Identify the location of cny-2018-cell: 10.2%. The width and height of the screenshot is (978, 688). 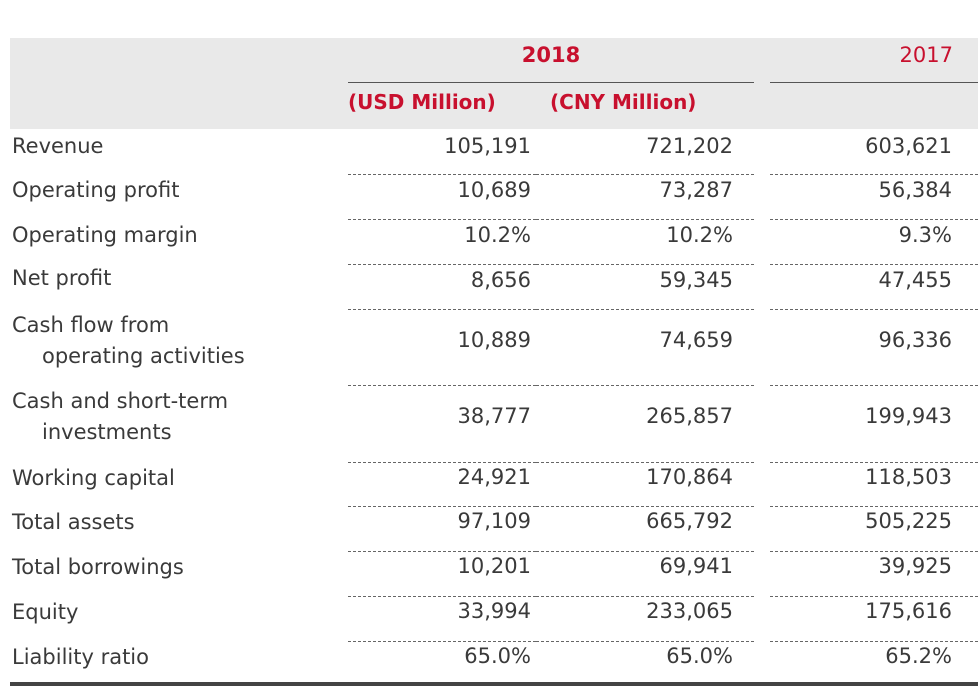
(699, 235).